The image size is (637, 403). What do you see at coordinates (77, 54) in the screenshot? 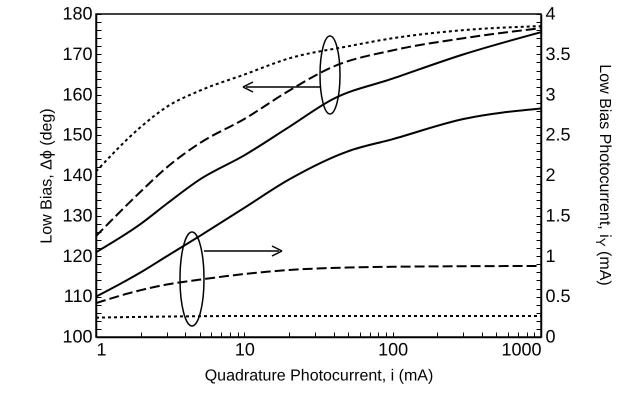
I see `y-tick-label: 170` at bounding box center [77, 54].